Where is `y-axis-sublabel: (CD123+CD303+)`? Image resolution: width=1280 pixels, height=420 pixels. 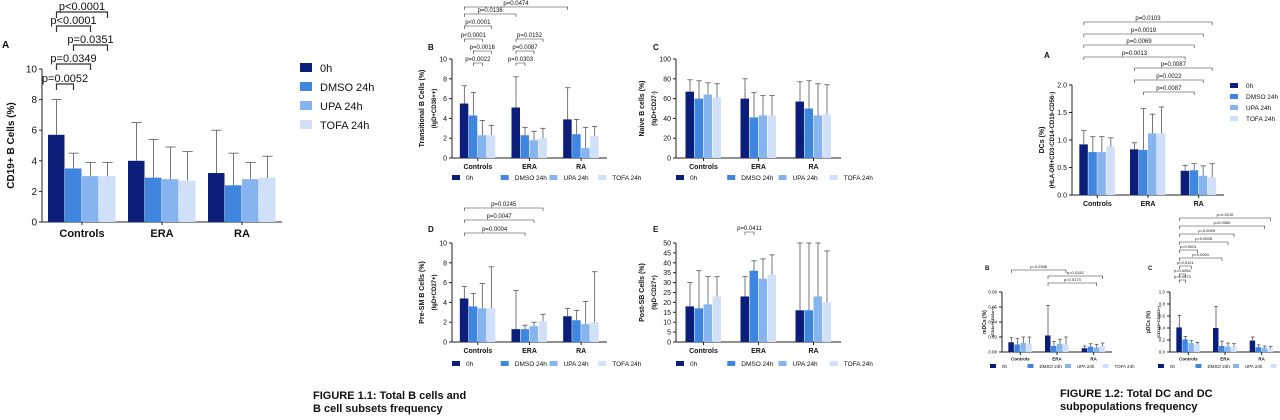 y-axis-sublabel: (CD123+CD303+) is located at coordinates (1158, 321).